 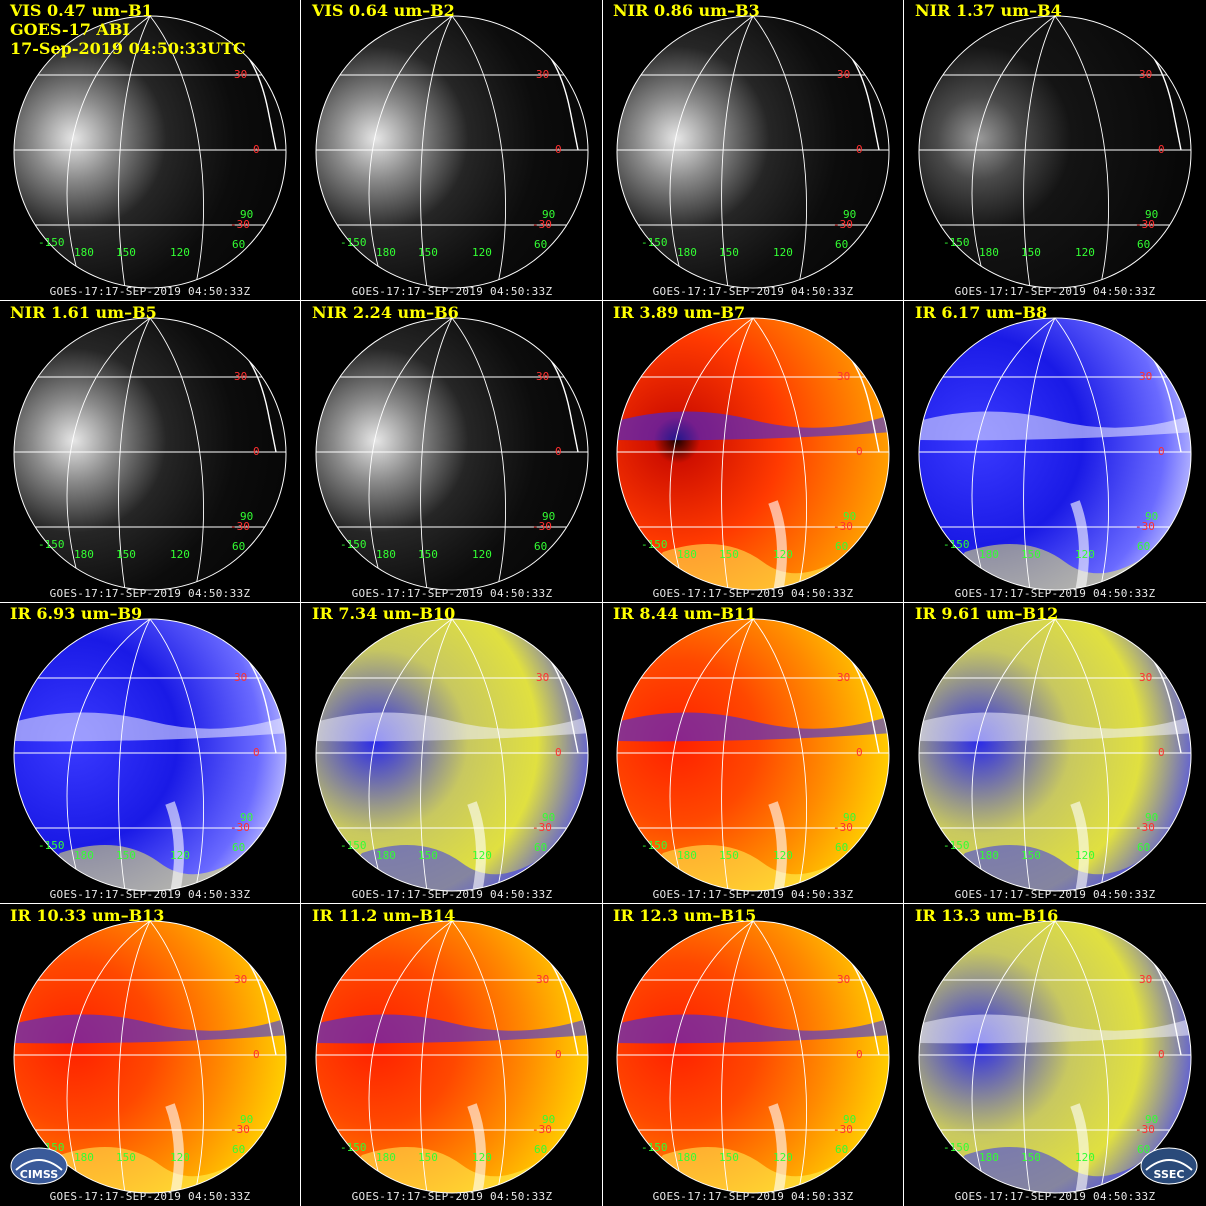 What do you see at coordinates (39, 1174) in the screenshot?
I see `cimss-logo-text: CIMSS` at bounding box center [39, 1174].